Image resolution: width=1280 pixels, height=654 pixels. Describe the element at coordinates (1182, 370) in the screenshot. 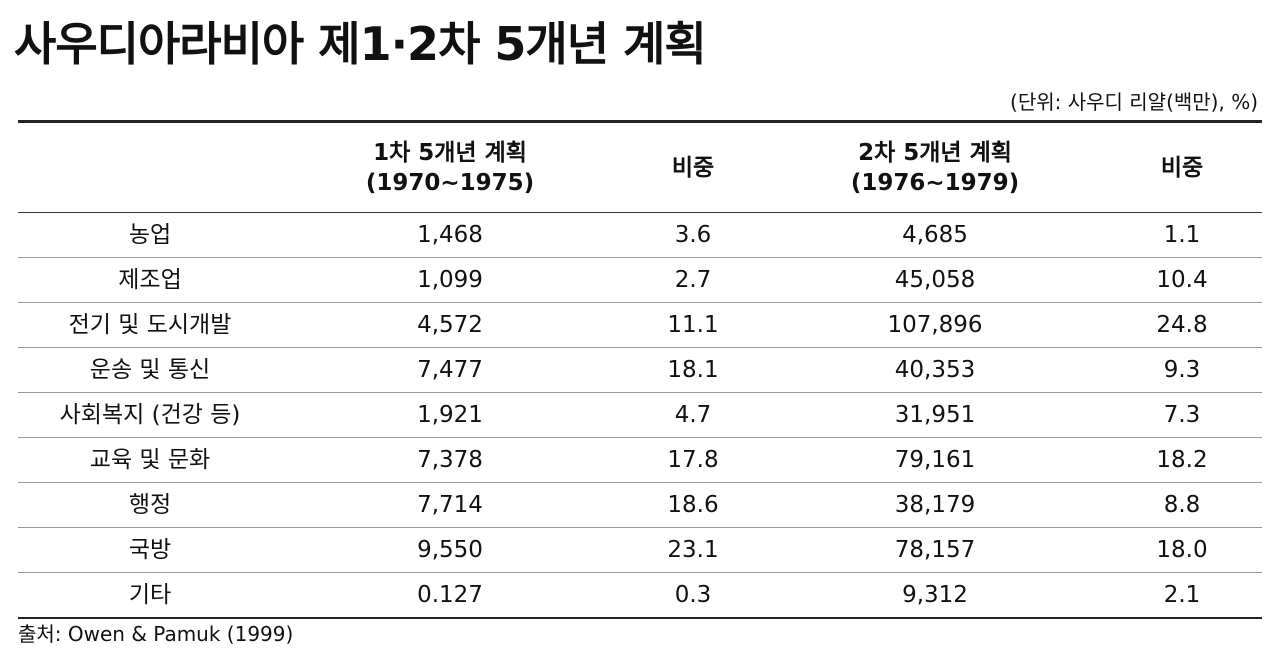

I see `table-cell: 9.3` at that location.